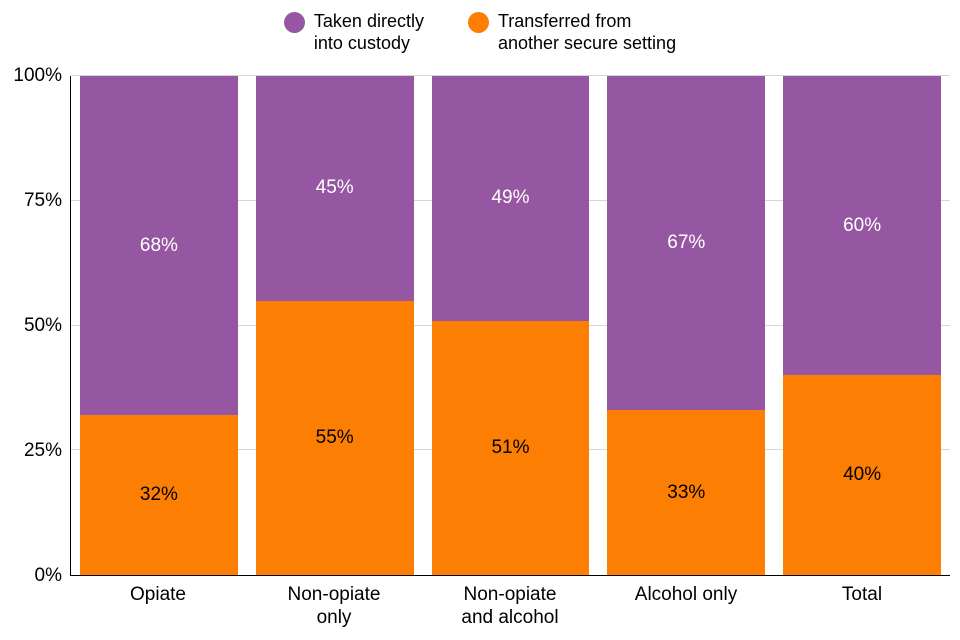 The height and width of the screenshot is (640, 960). I want to click on legend-item-custody: Taken directly into custody, so click(353, 32).